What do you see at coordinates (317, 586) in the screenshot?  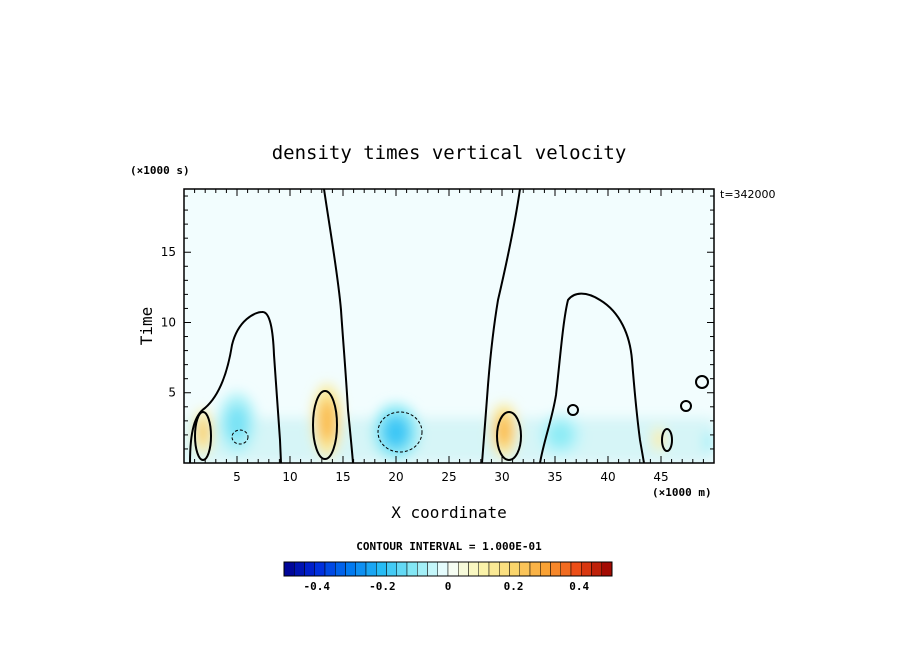 I see `colorbar-tick-label: -0.4` at bounding box center [317, 586].